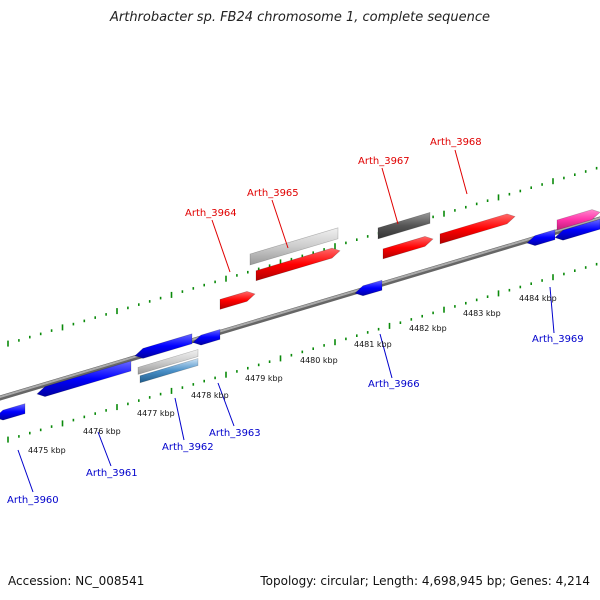  I want to click on scale-label: 4478 kbp, so click(210, 395).